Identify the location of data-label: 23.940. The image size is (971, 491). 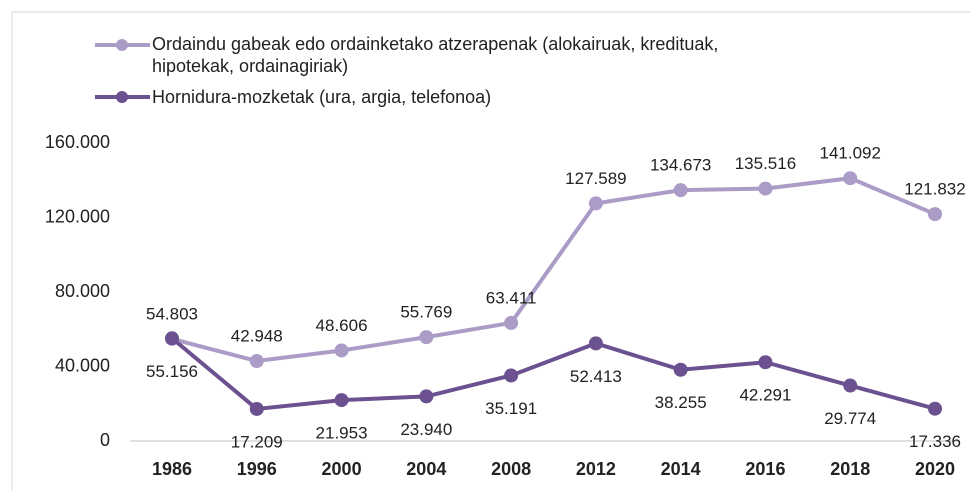
(426, 429).